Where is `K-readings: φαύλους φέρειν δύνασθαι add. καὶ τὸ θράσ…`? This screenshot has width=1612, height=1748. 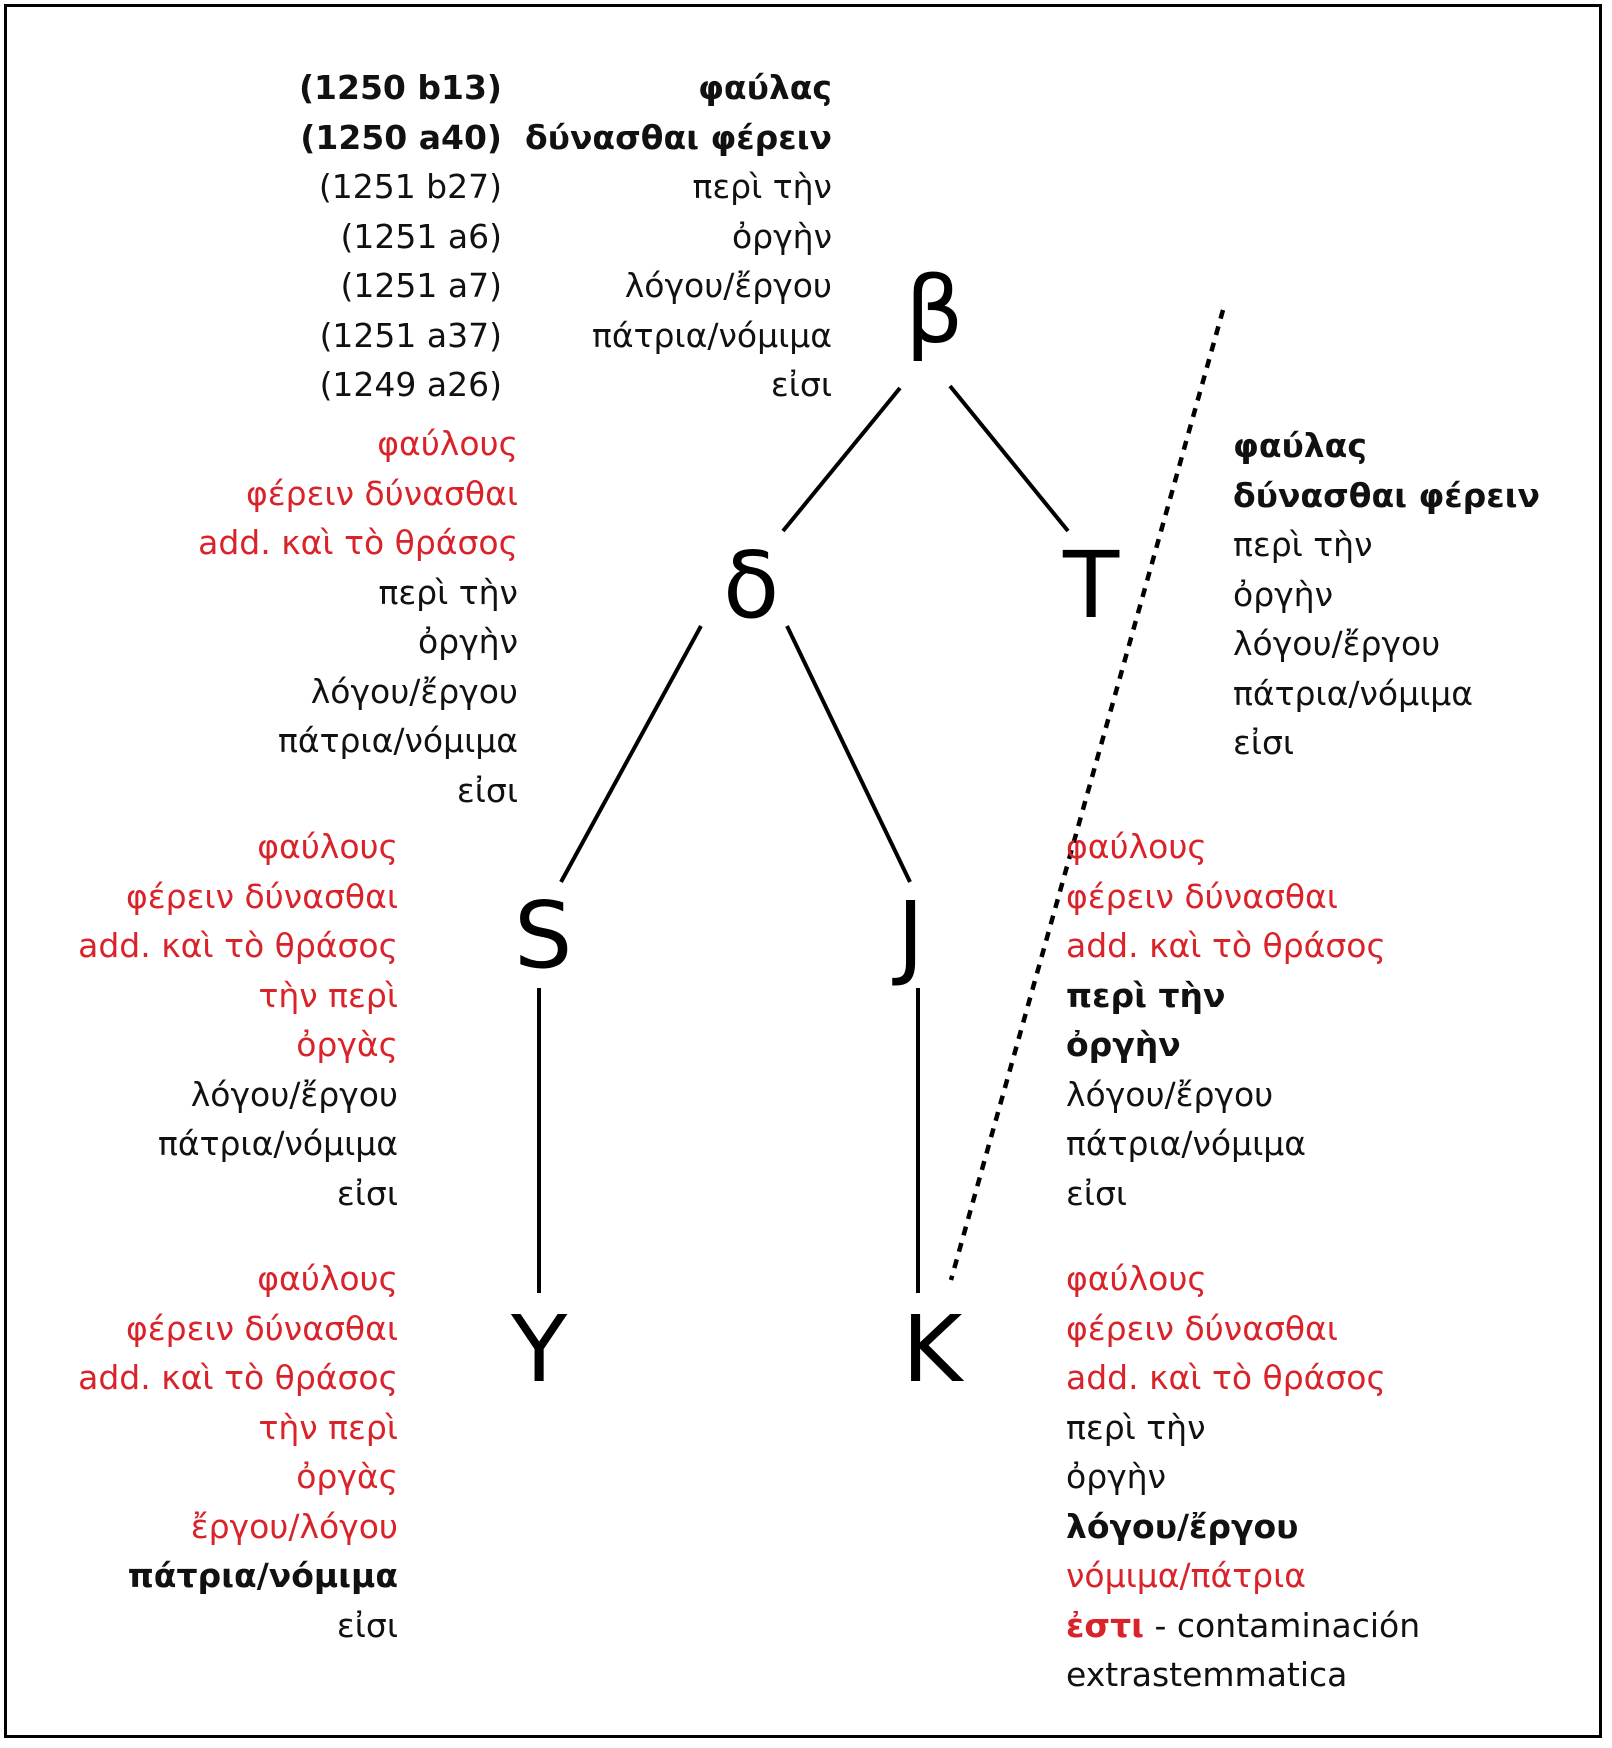
K-readings: φαύλους φέρειν δύνασθαι add. καὶ τὸ θράσ… is located at coordinates (1246, 1477).